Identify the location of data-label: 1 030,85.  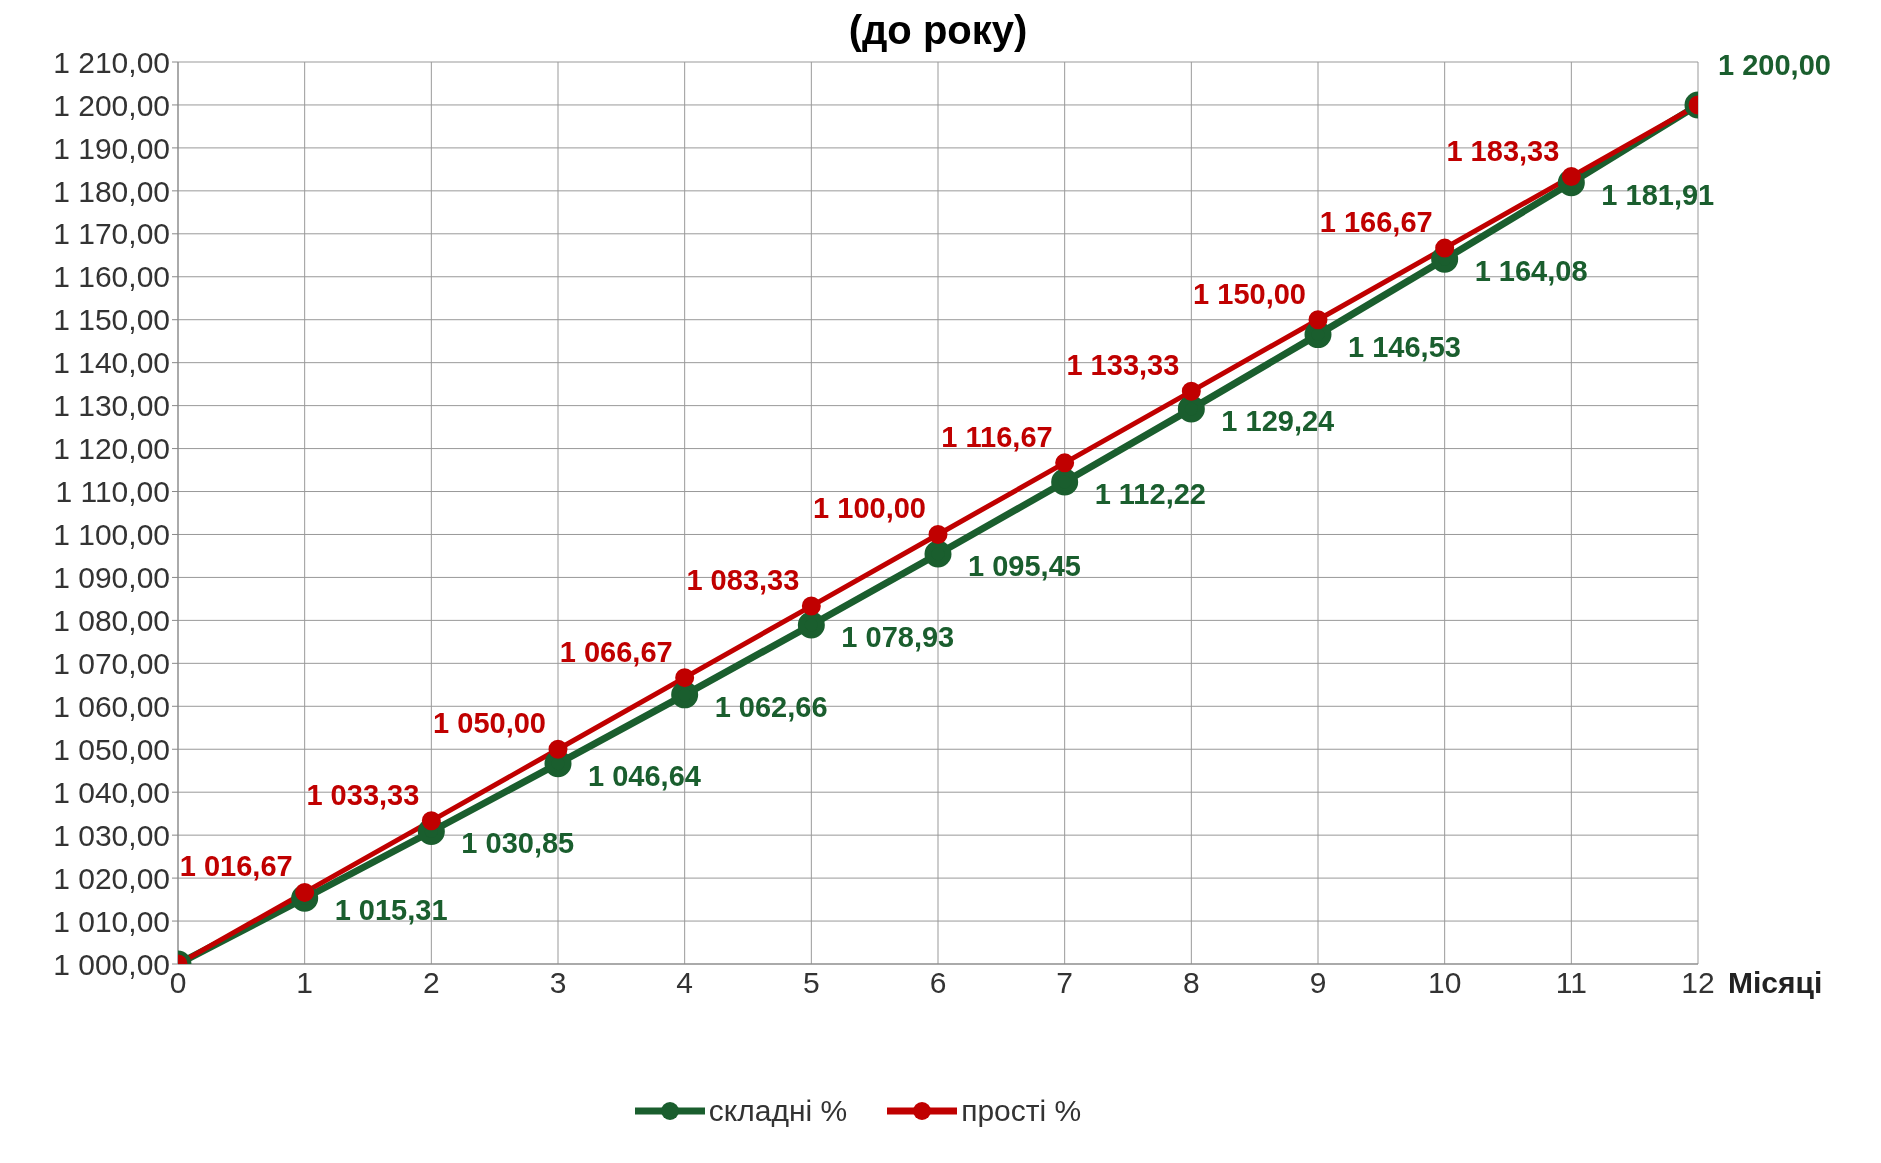
(518, 843).